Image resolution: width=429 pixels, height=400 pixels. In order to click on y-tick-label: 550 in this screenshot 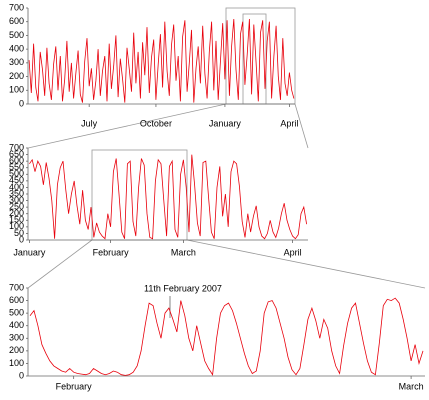, I will do `click(16, 167)`.